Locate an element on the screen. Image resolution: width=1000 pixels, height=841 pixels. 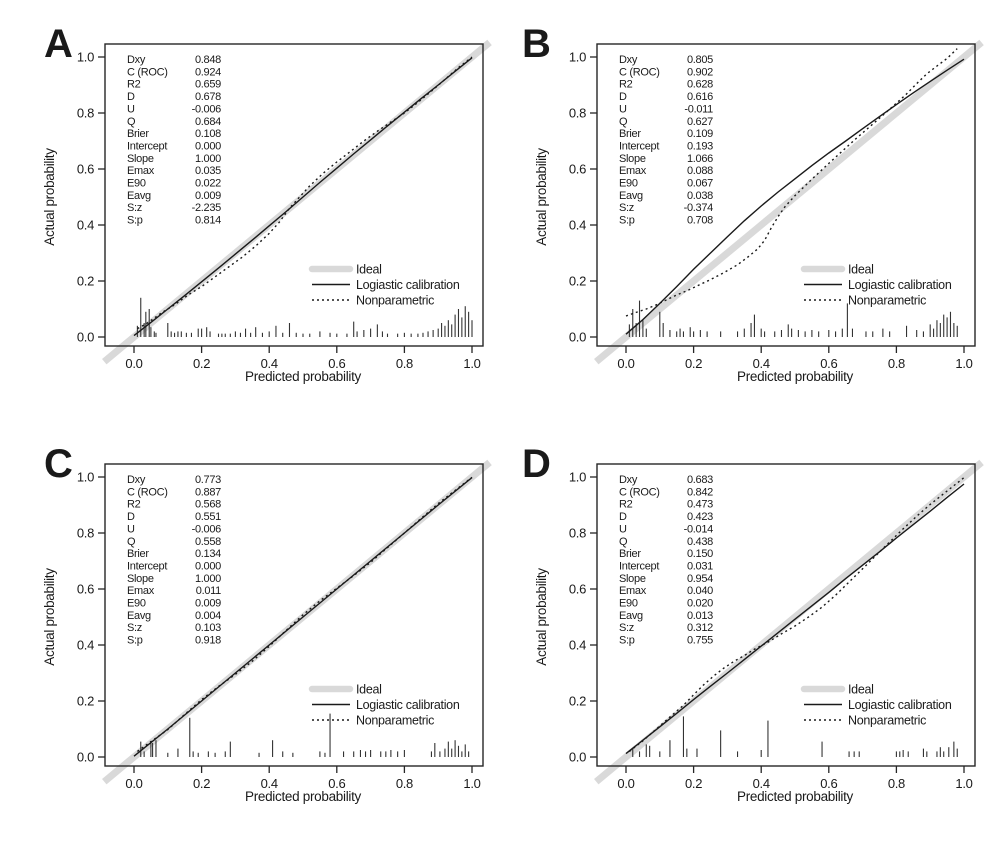
stat-label: Brier is located at coordinates (630, 134).